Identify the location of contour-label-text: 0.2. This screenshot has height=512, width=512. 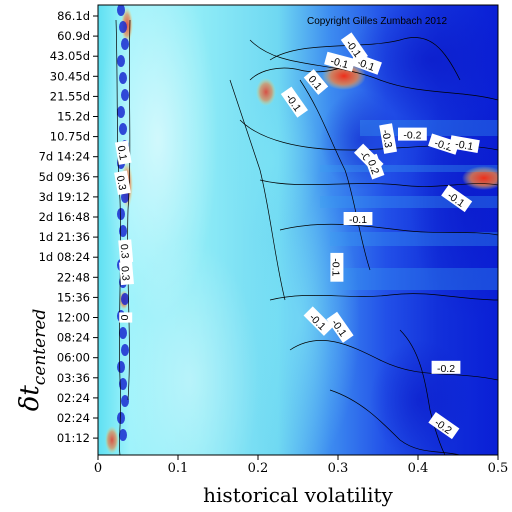
(373, 167).